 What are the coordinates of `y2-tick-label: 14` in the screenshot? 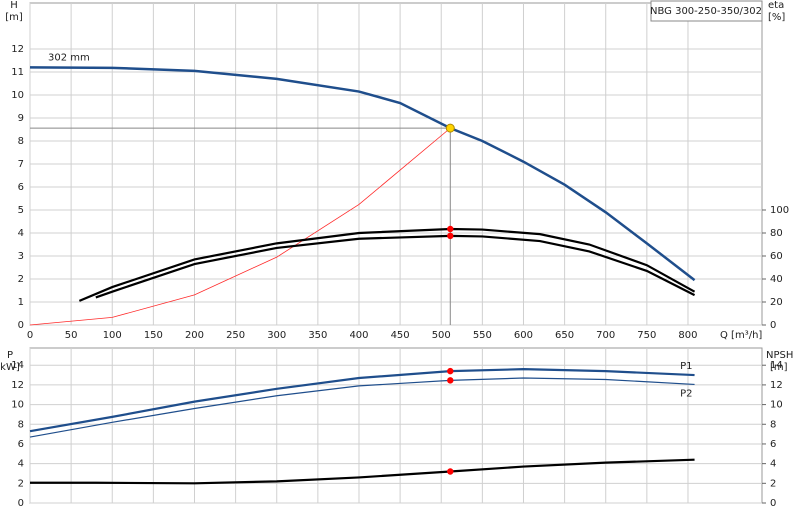 It's located at (776, 365).